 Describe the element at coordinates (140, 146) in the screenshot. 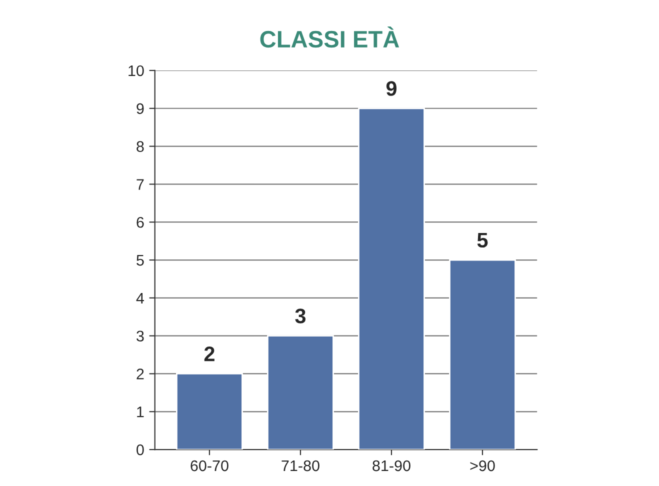

I see `y-tick-label: 8` at that location.